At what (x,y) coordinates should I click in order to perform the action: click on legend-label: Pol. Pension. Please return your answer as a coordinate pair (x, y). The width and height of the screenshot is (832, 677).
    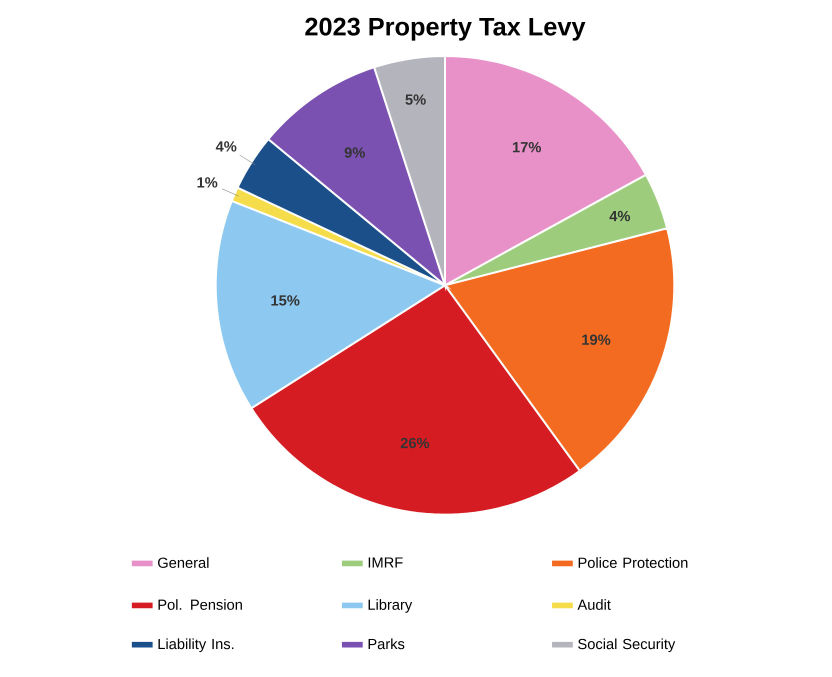
    Looking at the image, I should click on (200, 604).